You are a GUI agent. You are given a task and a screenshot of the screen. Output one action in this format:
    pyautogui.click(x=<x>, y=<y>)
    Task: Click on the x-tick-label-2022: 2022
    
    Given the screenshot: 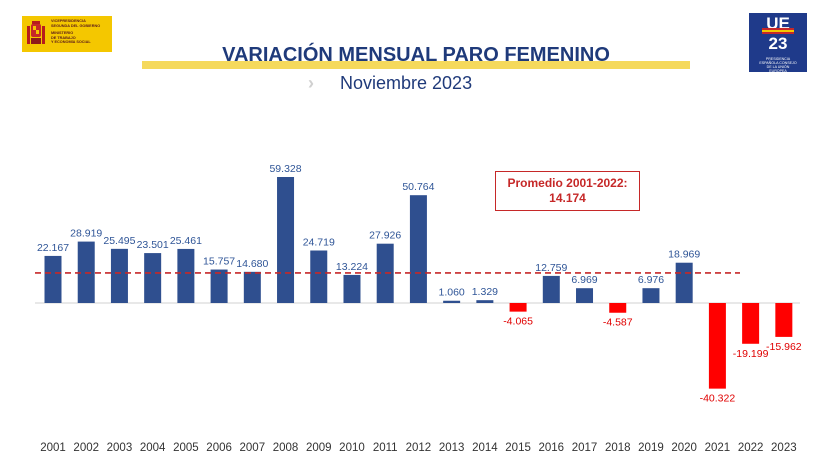 What is the action you would take?
    pyautogui.click(x=751, y=448)
    